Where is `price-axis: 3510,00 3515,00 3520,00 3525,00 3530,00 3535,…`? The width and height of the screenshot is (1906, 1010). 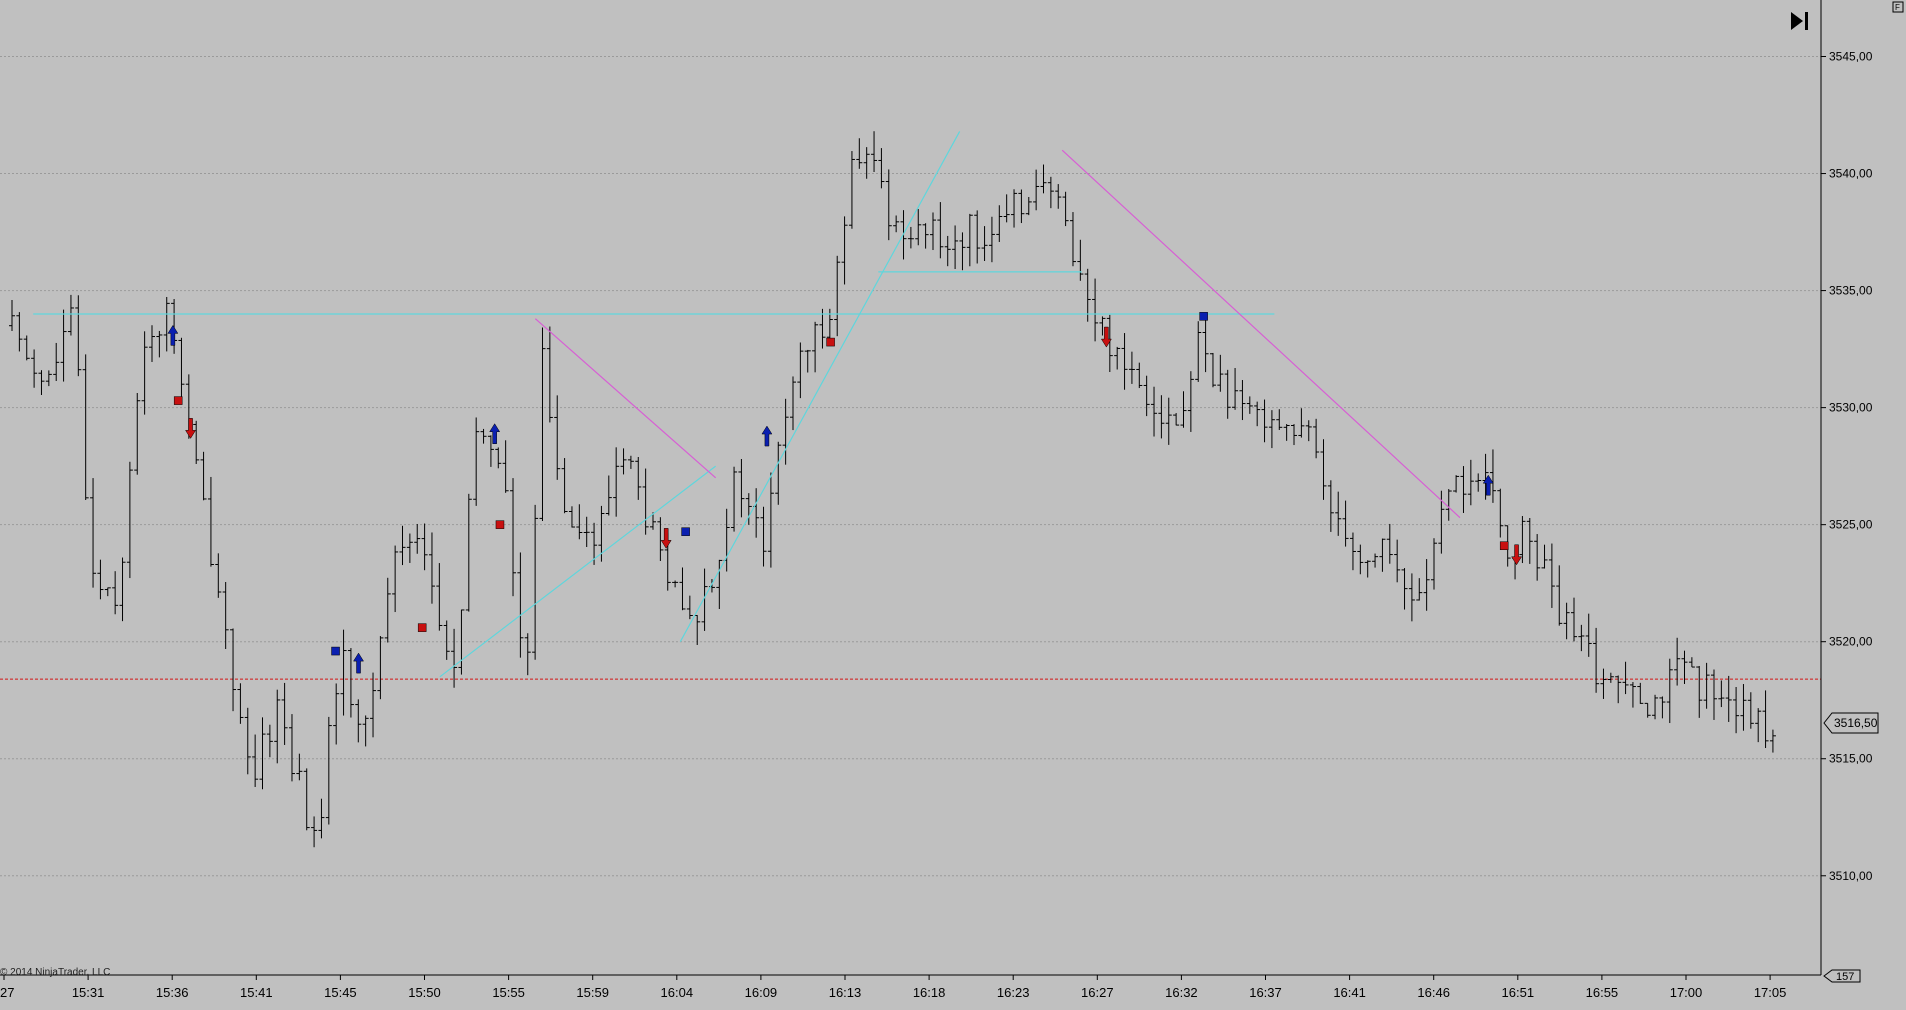 price-axis: 3510,00 3515,00 3520,00 3525,00 3530,00 3535,… is located at coordinates (1847, 466).